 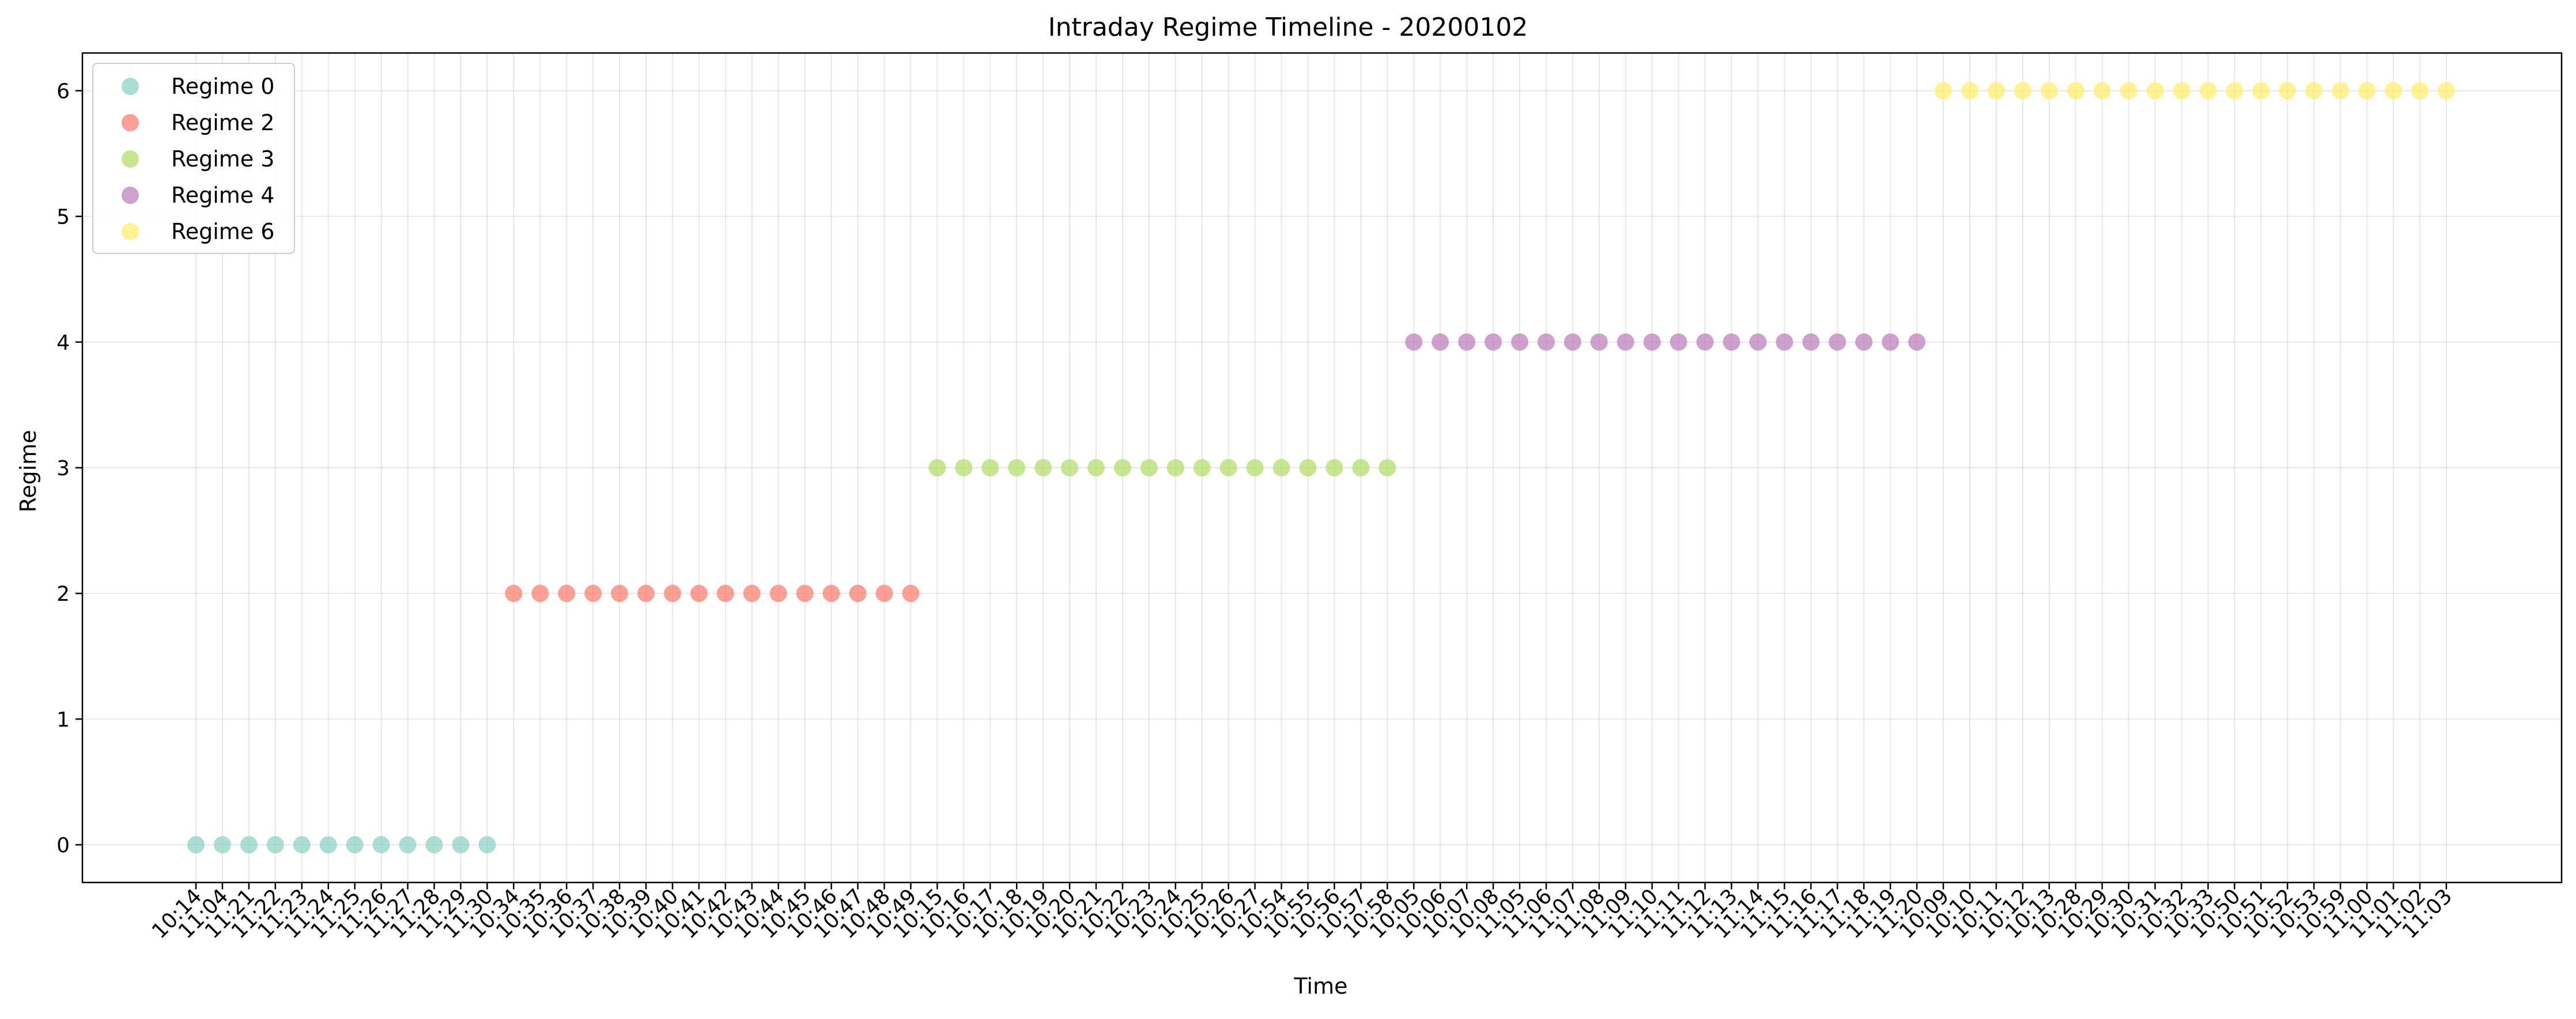 What do you see at coordinates (63, 846) in the screenshot?
I see `y-tick-label: 0` at bounding box center [63, 846].